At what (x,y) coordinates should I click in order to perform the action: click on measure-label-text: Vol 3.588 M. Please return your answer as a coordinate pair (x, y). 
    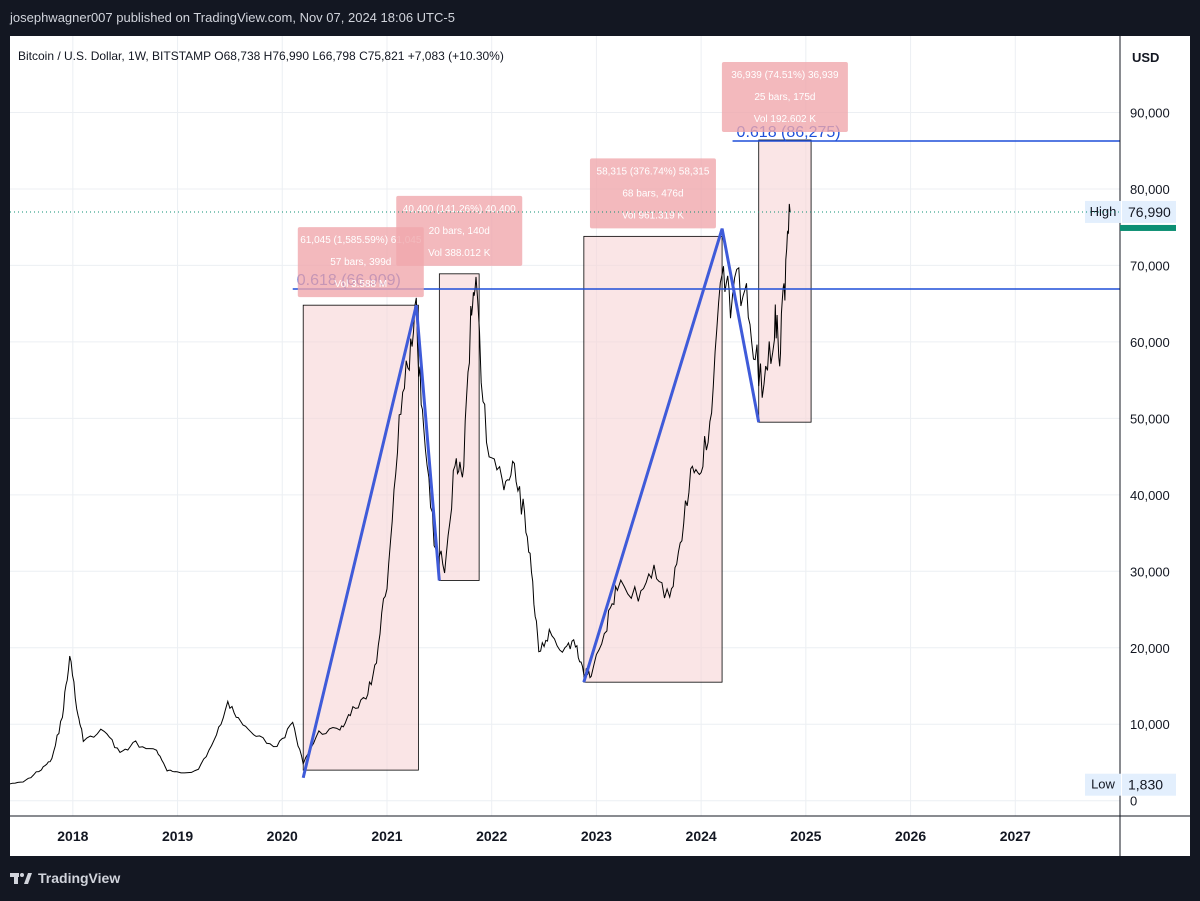
    Looking at the image, I should click on (360, 284).